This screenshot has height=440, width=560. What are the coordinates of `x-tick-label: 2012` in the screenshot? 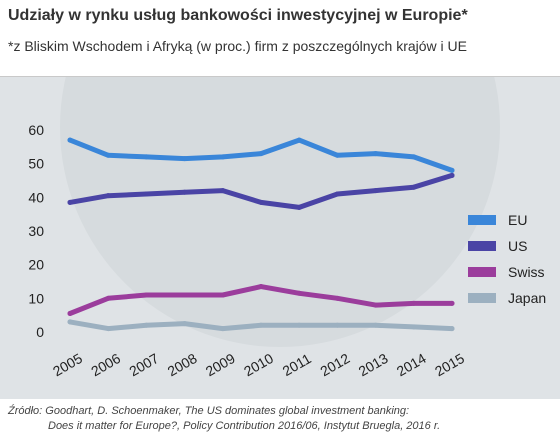 It's located at (334, 365).